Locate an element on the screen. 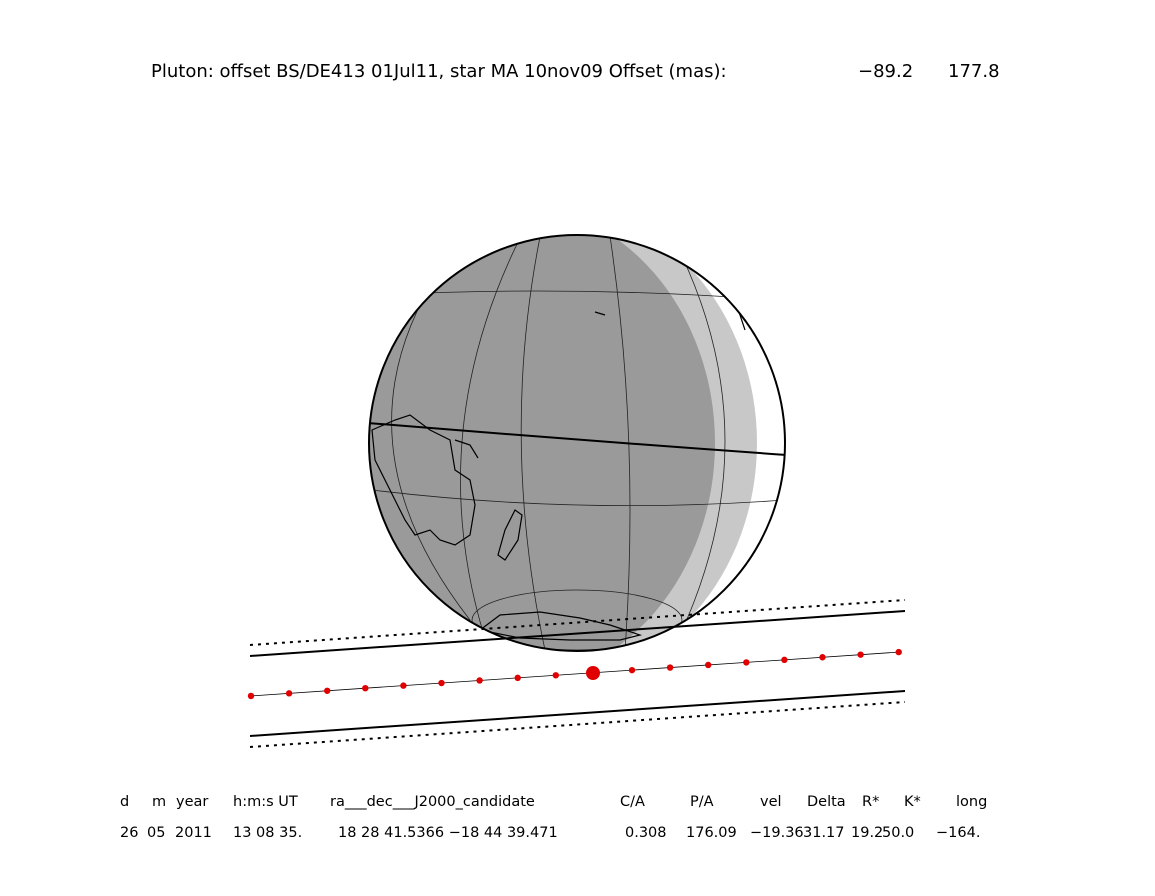 The image size is (1155, 896). column-header: ra___dec___J2000_candidate is located at coordinates (432, 802).